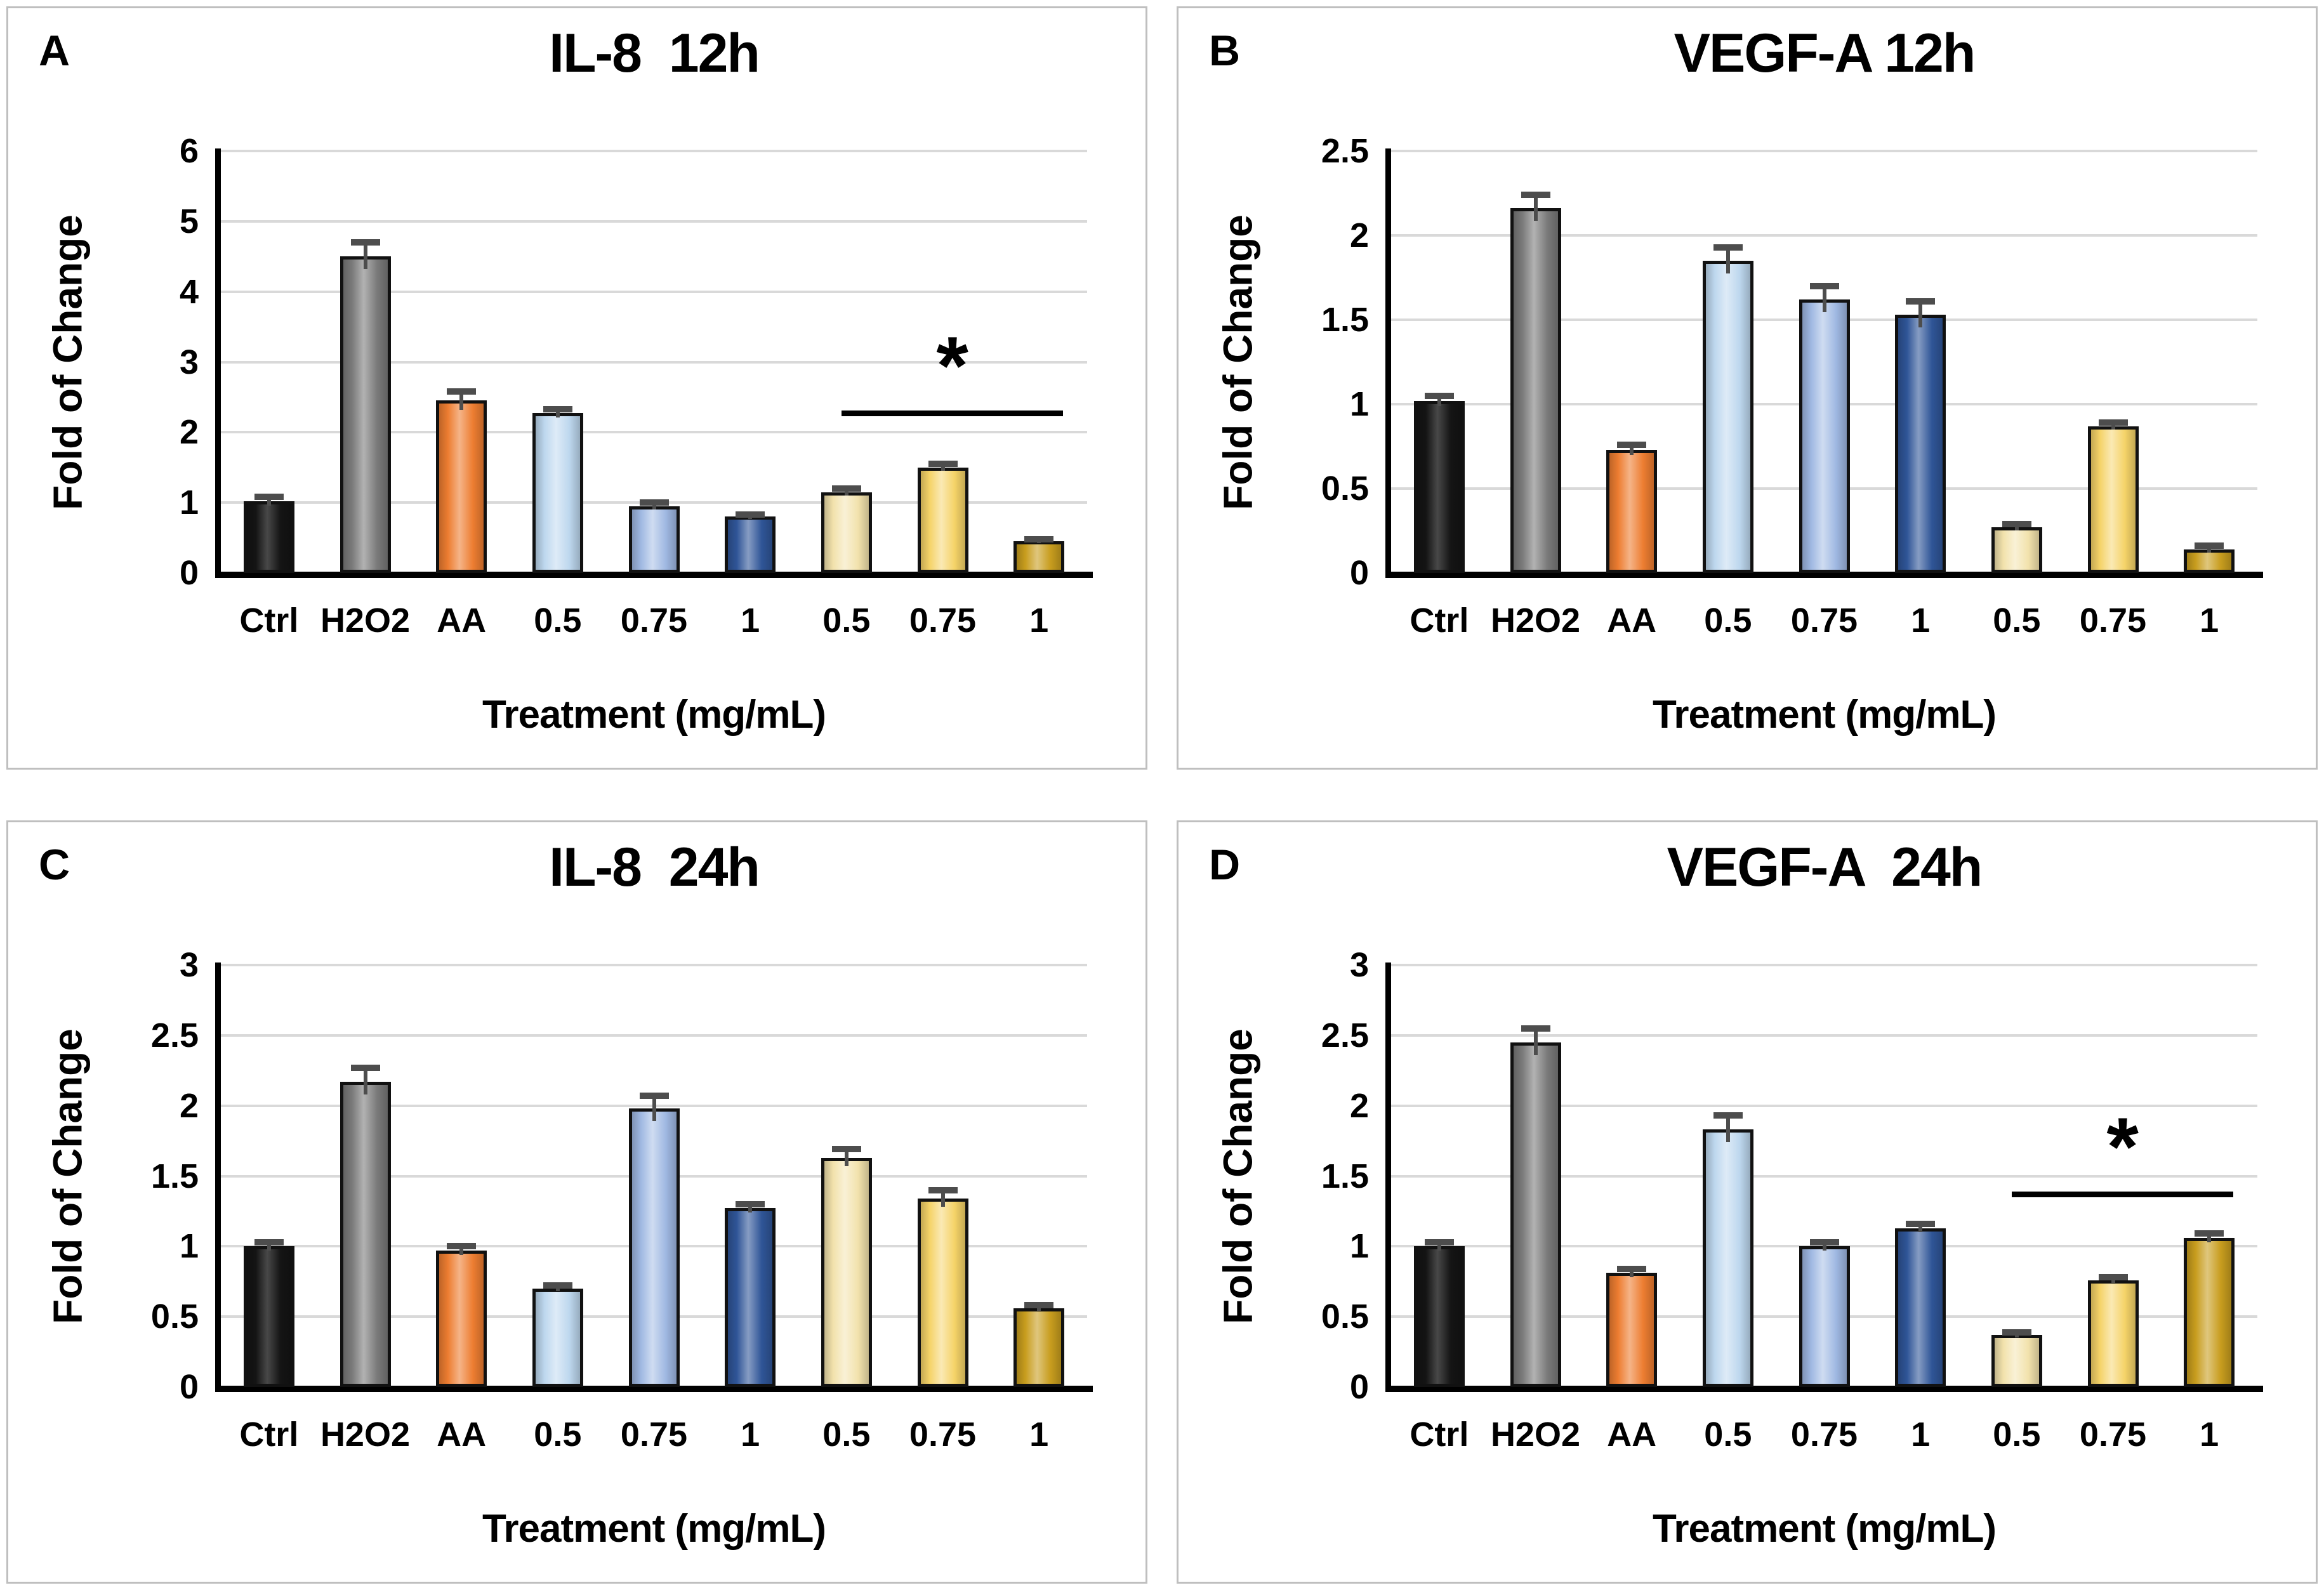 This screenshot has width=2324, height=1590. What do you see at coordinates (1345, 1176) in the screenshot?
I see `y-tick-label: 1.5` at bounding box center [1345, 1176].